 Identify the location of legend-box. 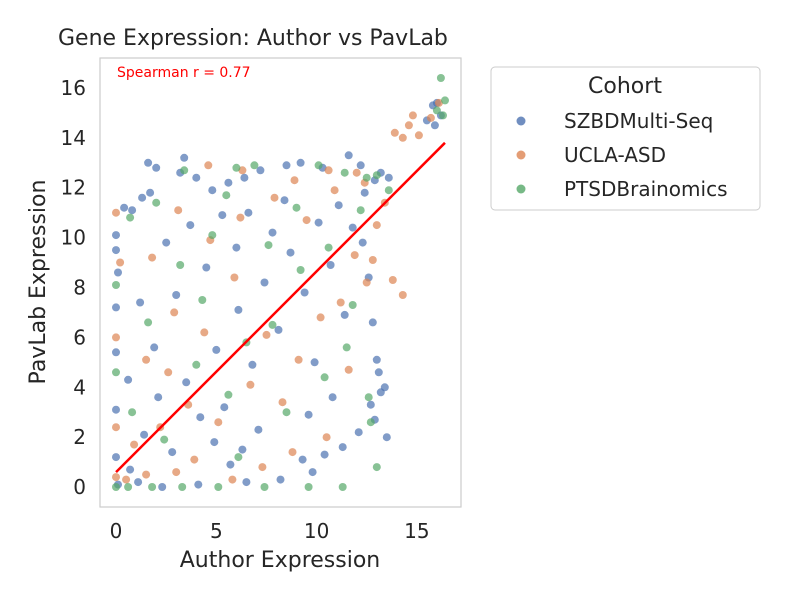
(625, 138).